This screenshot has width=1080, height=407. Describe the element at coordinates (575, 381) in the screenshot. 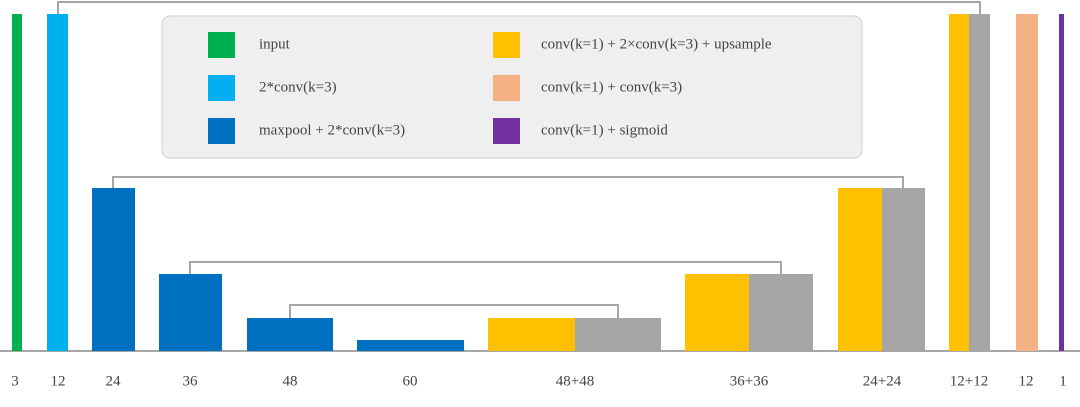

I see `stage-label: 48+48` at that location.